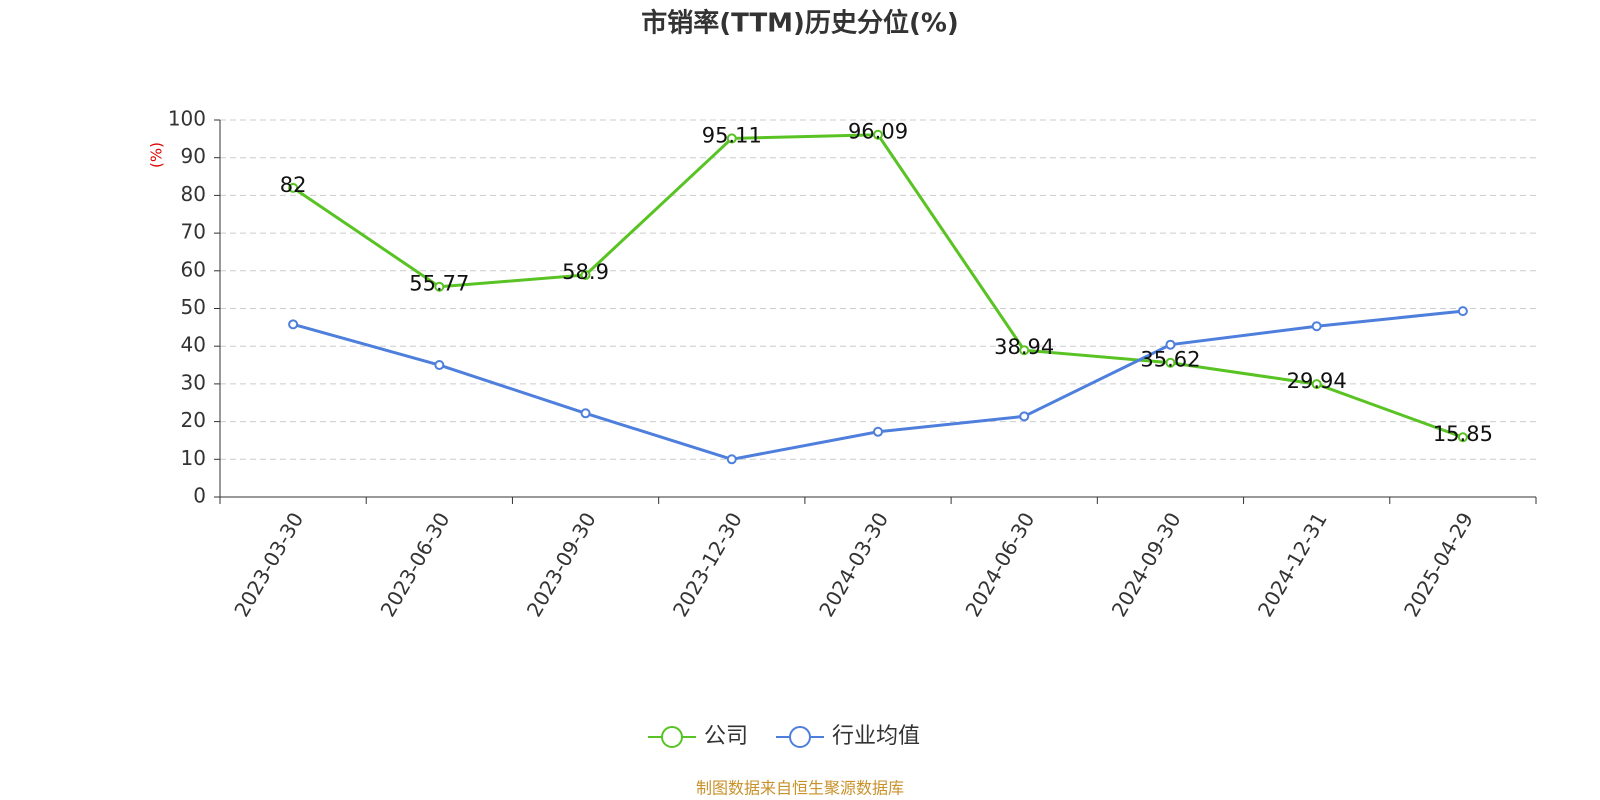  I want to click on y-tick-label: 90, so click(193, 156).